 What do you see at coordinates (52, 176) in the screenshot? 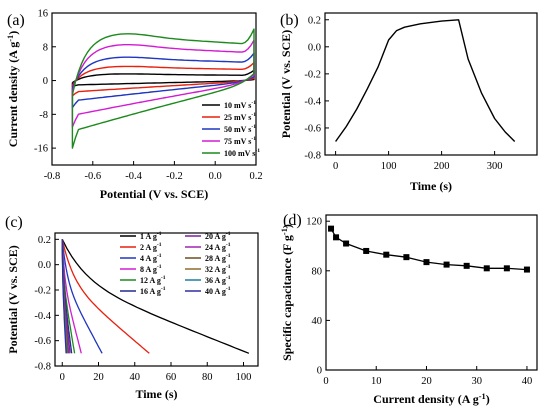
I see `x-tick-label: -0.8` at bounding box center [52, 176].